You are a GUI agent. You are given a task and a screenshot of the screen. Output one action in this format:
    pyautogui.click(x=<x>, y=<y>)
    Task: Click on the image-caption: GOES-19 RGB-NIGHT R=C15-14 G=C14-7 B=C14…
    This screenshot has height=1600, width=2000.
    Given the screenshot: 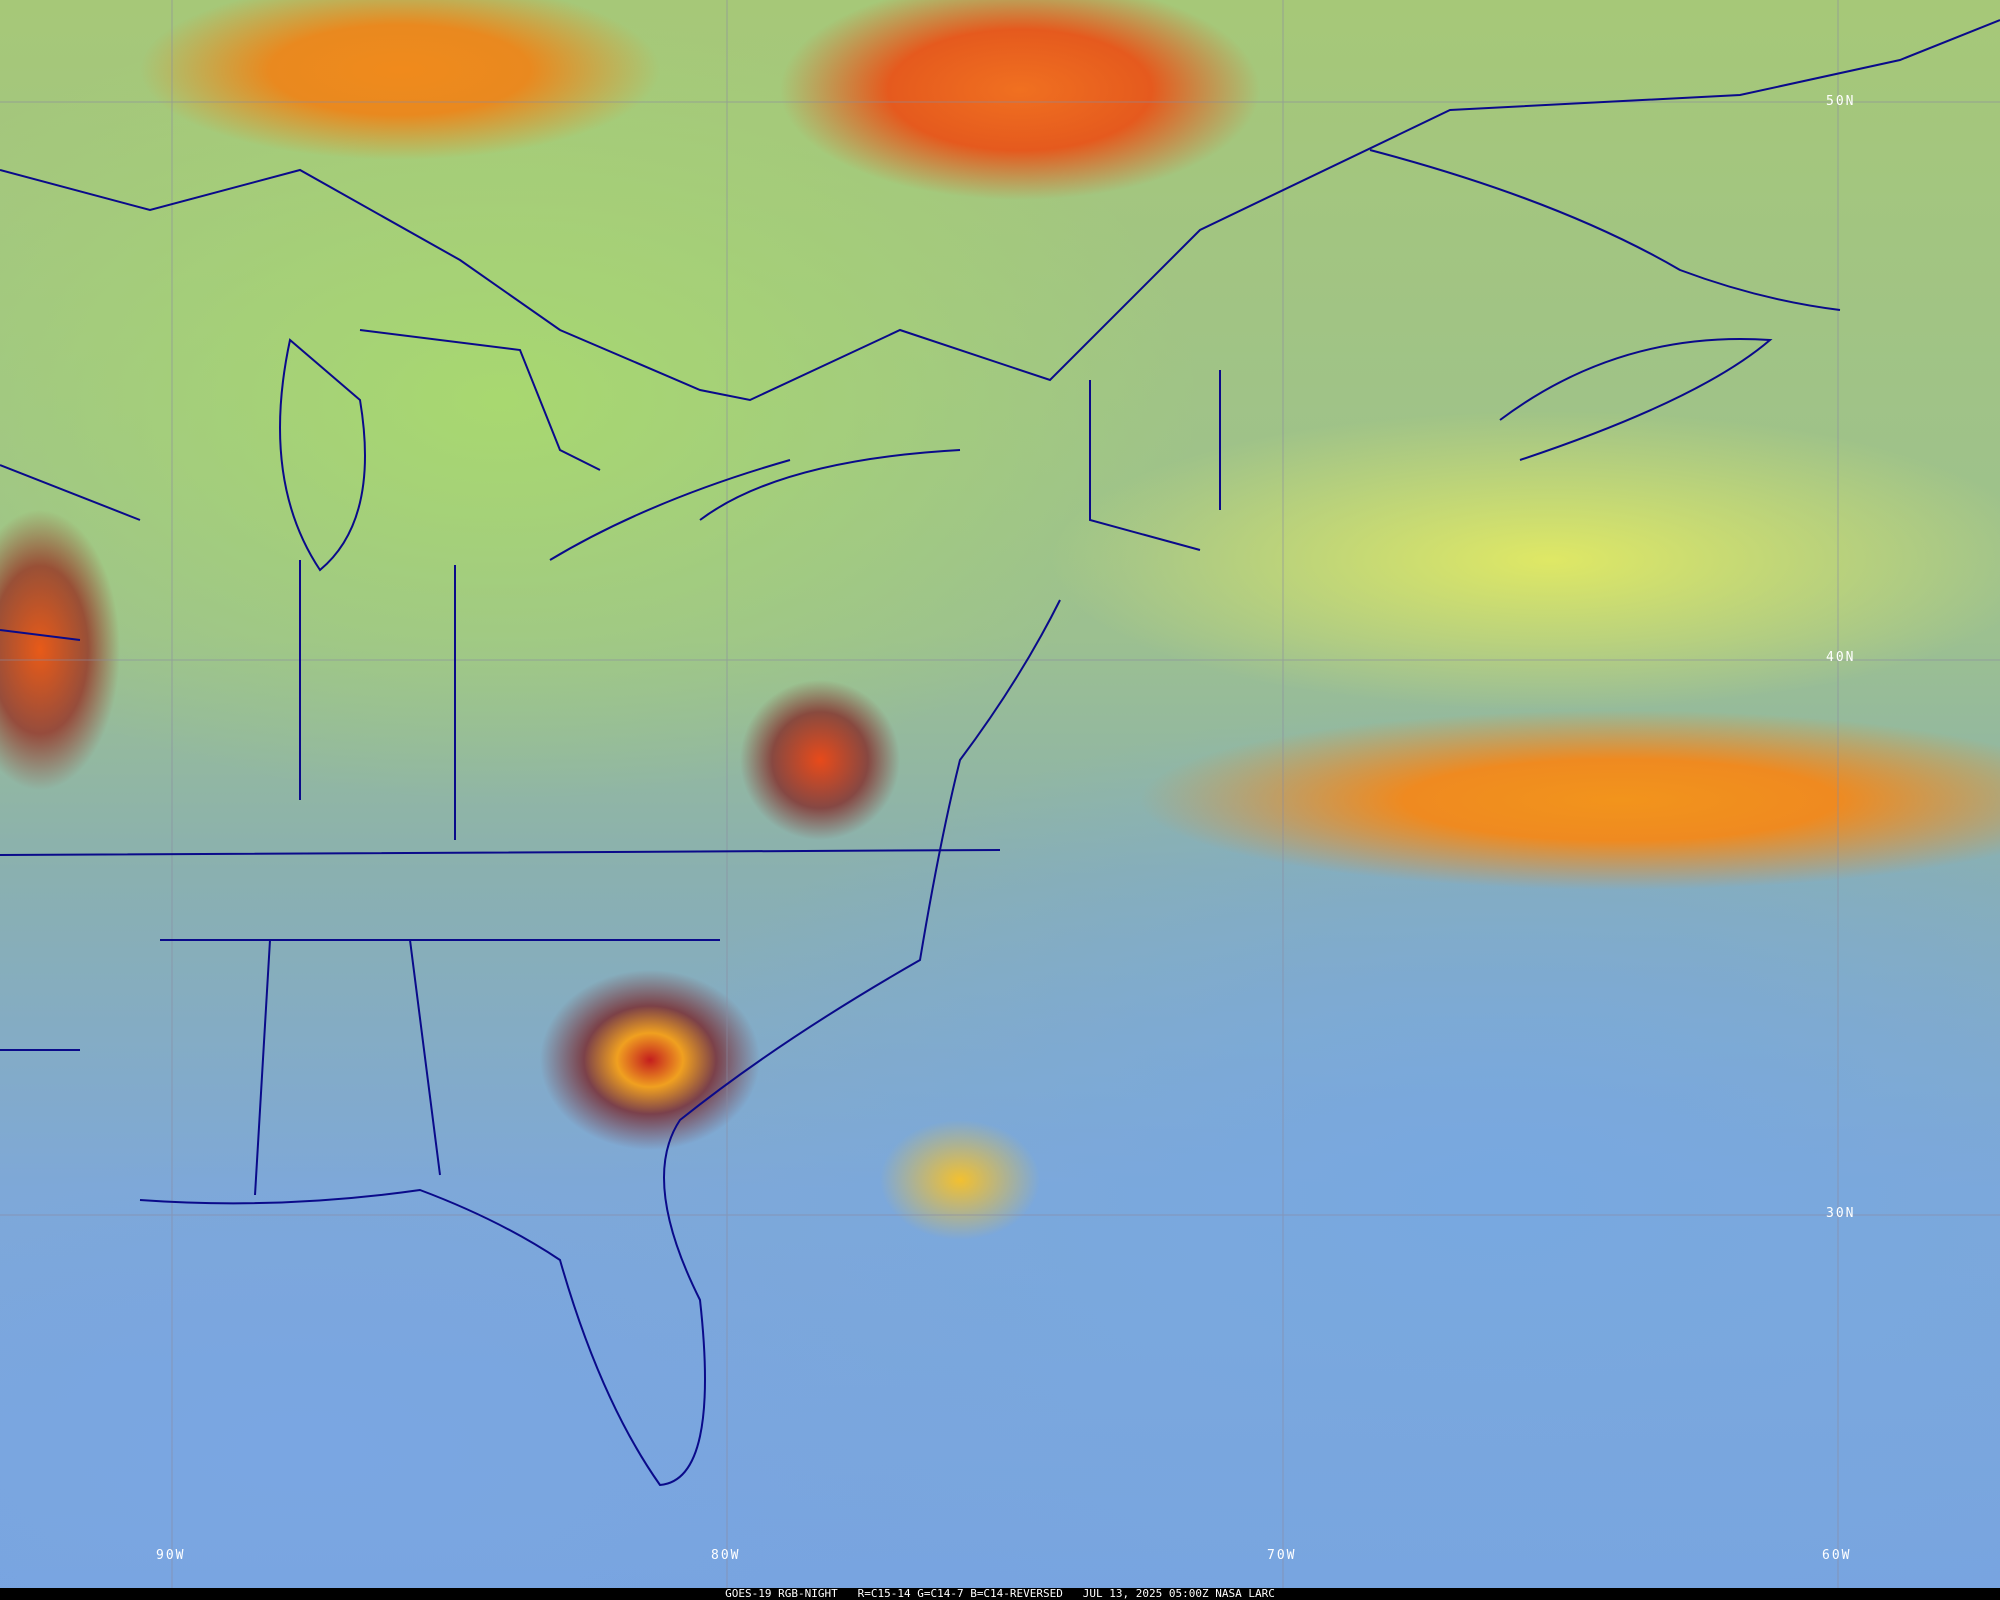 What is the action you would take?
    pyautogui.click(x=1000, y=1594)
    